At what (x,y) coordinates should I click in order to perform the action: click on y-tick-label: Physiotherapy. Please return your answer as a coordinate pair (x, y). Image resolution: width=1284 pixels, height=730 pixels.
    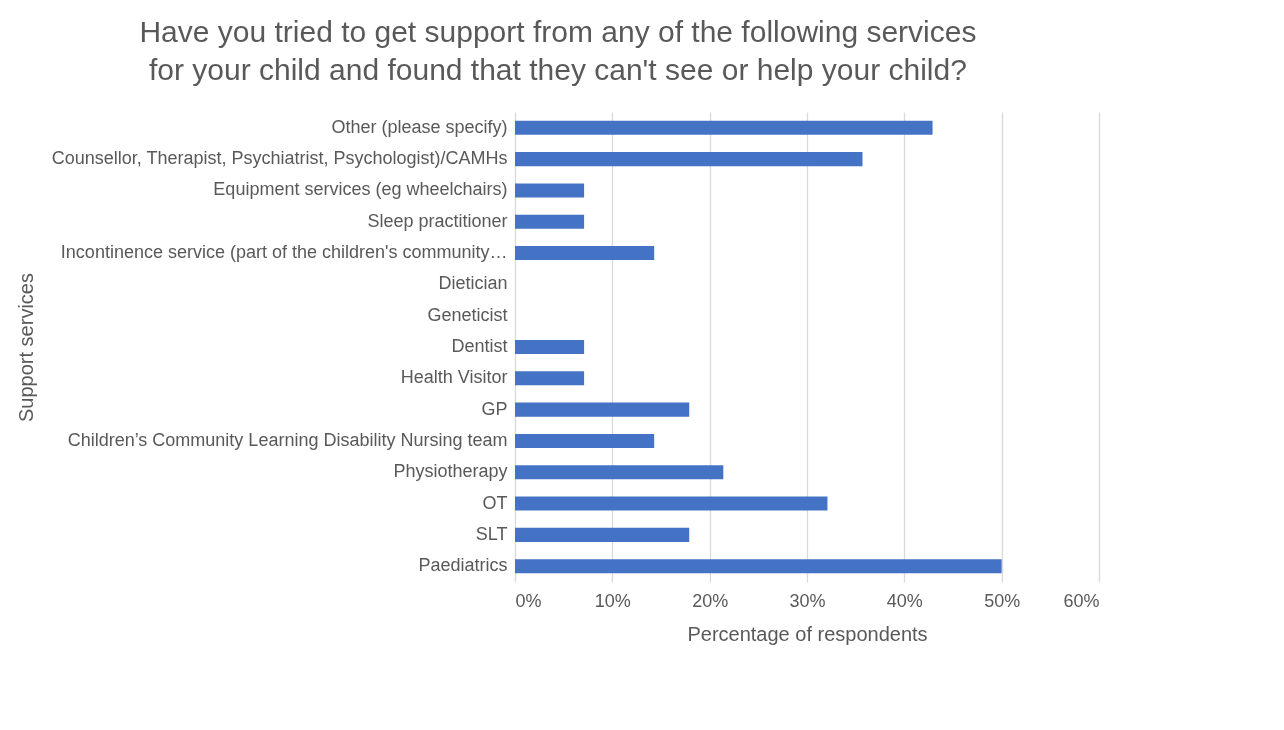
    Looking at the image, I should click on (450, 471).